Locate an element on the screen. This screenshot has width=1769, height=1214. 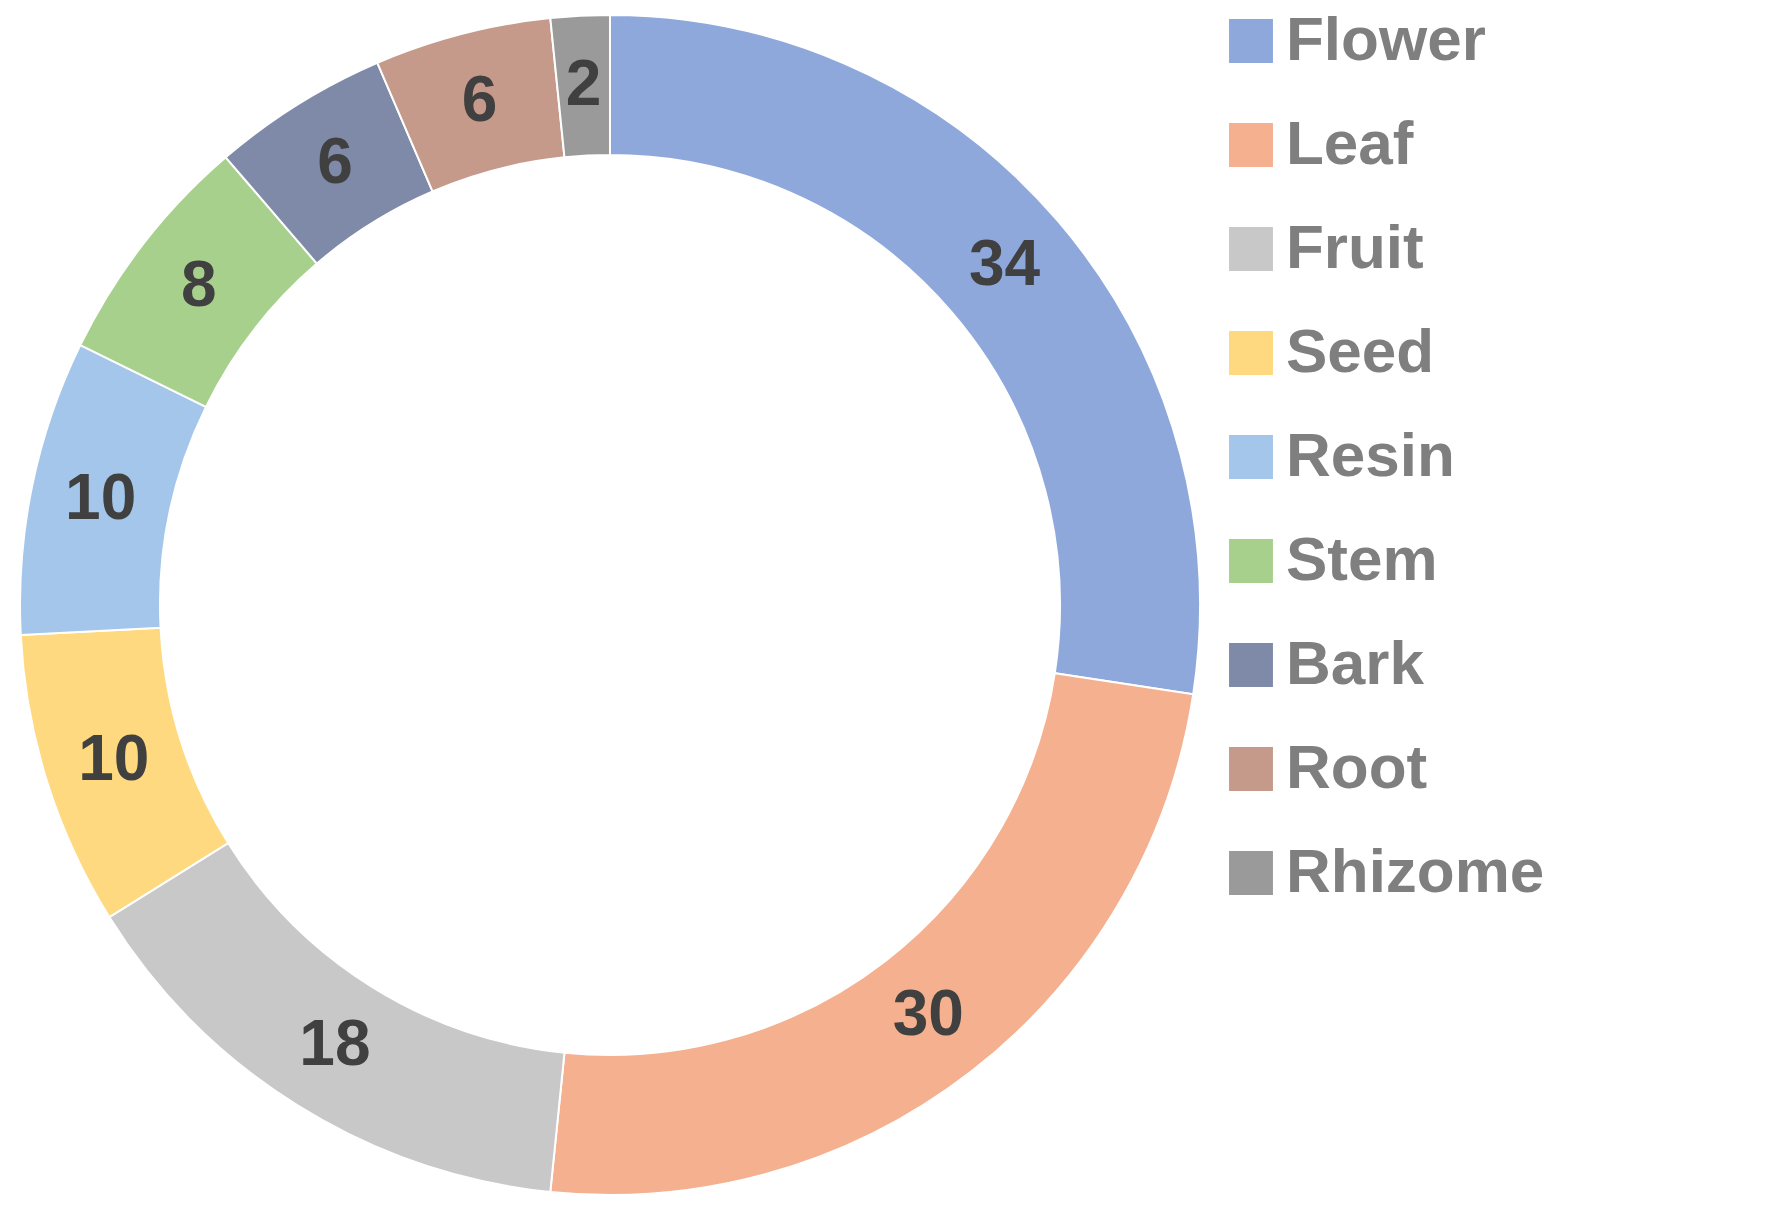
data-label: 18 is located at coordinates (335, 1043).